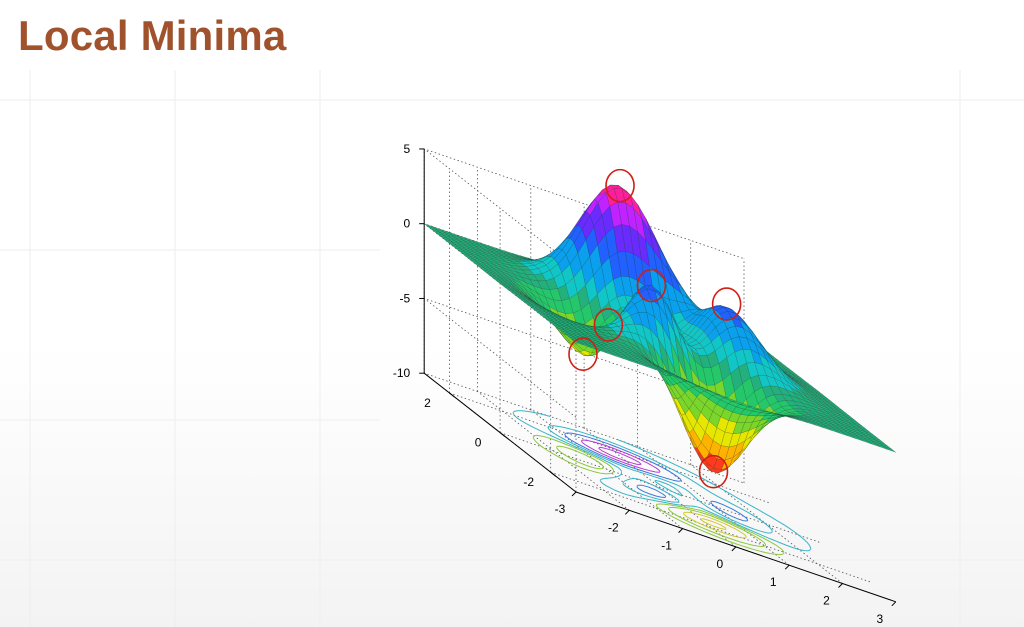  I want to click on x-tick-label: 0, so click(720, 564).